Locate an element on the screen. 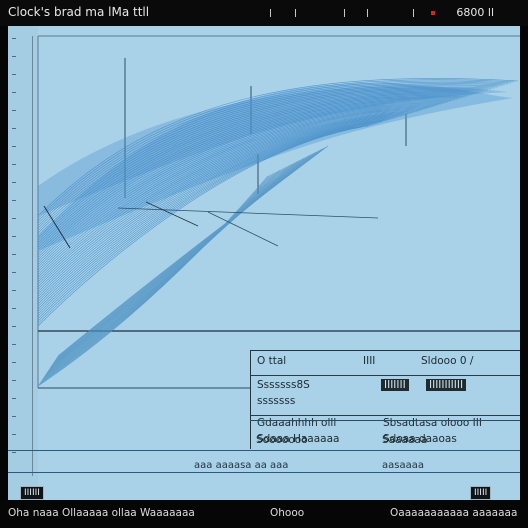 This screenshot has width=528, height=528. taskbar-center-item: Ohooo is located at coordinates (287, 513).